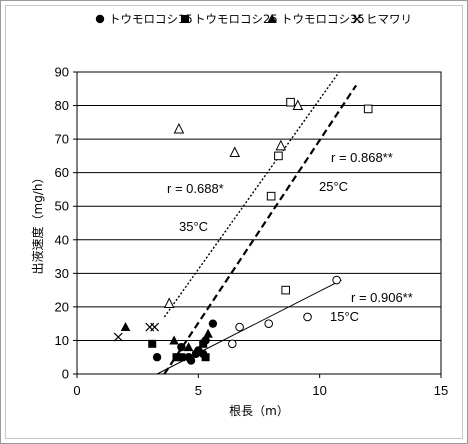 The image size is (468, 444). What do you see at coordinates (382, 297) in the screenshot?
I see `annotation-r15: r = 0.906**` at bounding box center [382, 297].